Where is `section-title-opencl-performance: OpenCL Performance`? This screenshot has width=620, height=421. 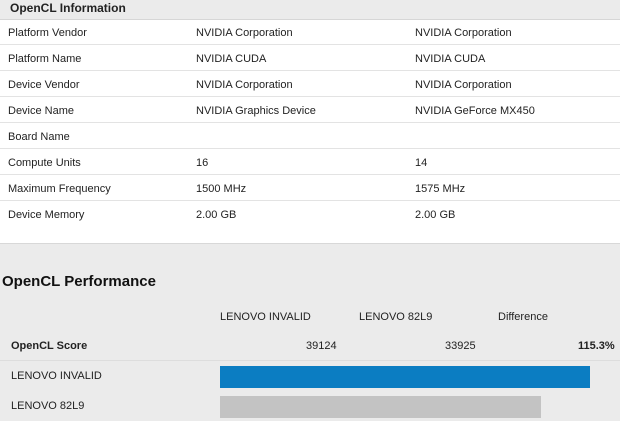 section-title-opencl-performance: OpenCL Performance is located at coordinates (79, 281).